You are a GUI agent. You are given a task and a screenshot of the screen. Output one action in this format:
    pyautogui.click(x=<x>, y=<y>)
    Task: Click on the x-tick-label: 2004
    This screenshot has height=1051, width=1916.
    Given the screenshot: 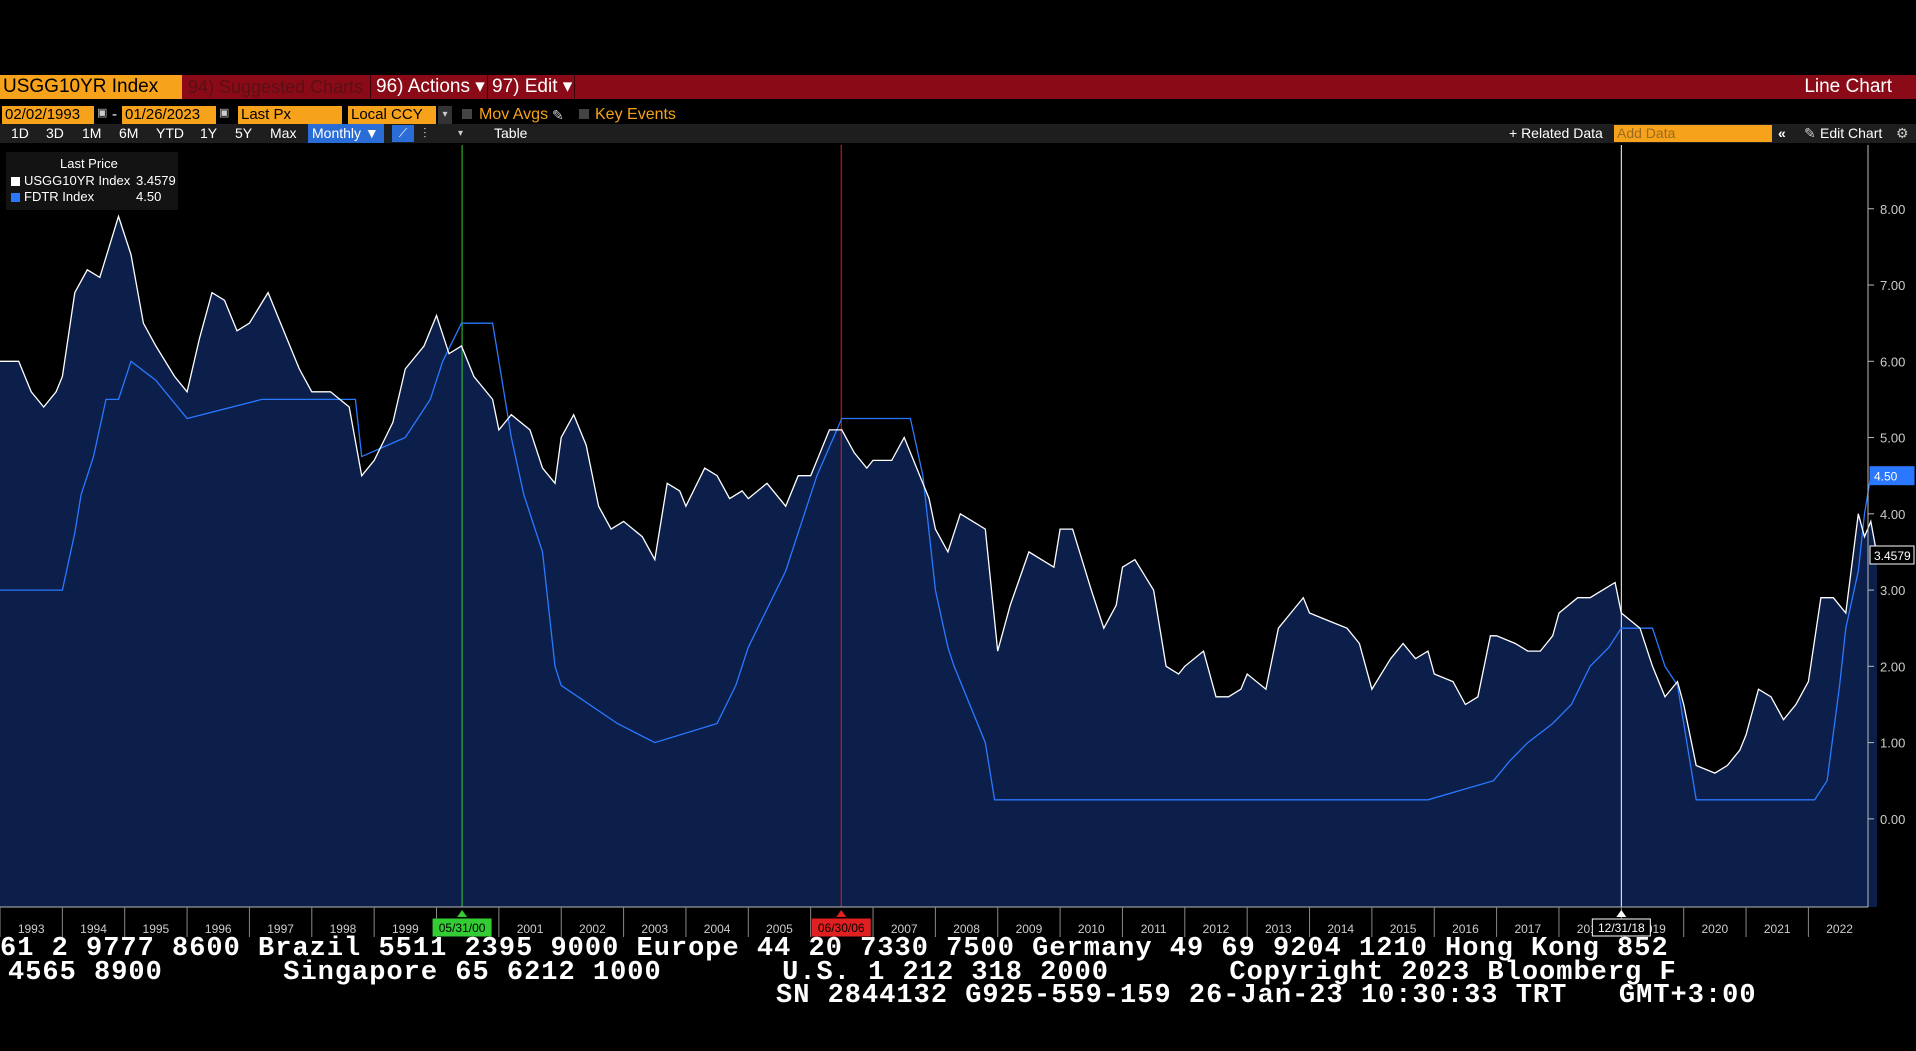 What is the action you would take?
    pyautogui.click(x=717, y=929)
    